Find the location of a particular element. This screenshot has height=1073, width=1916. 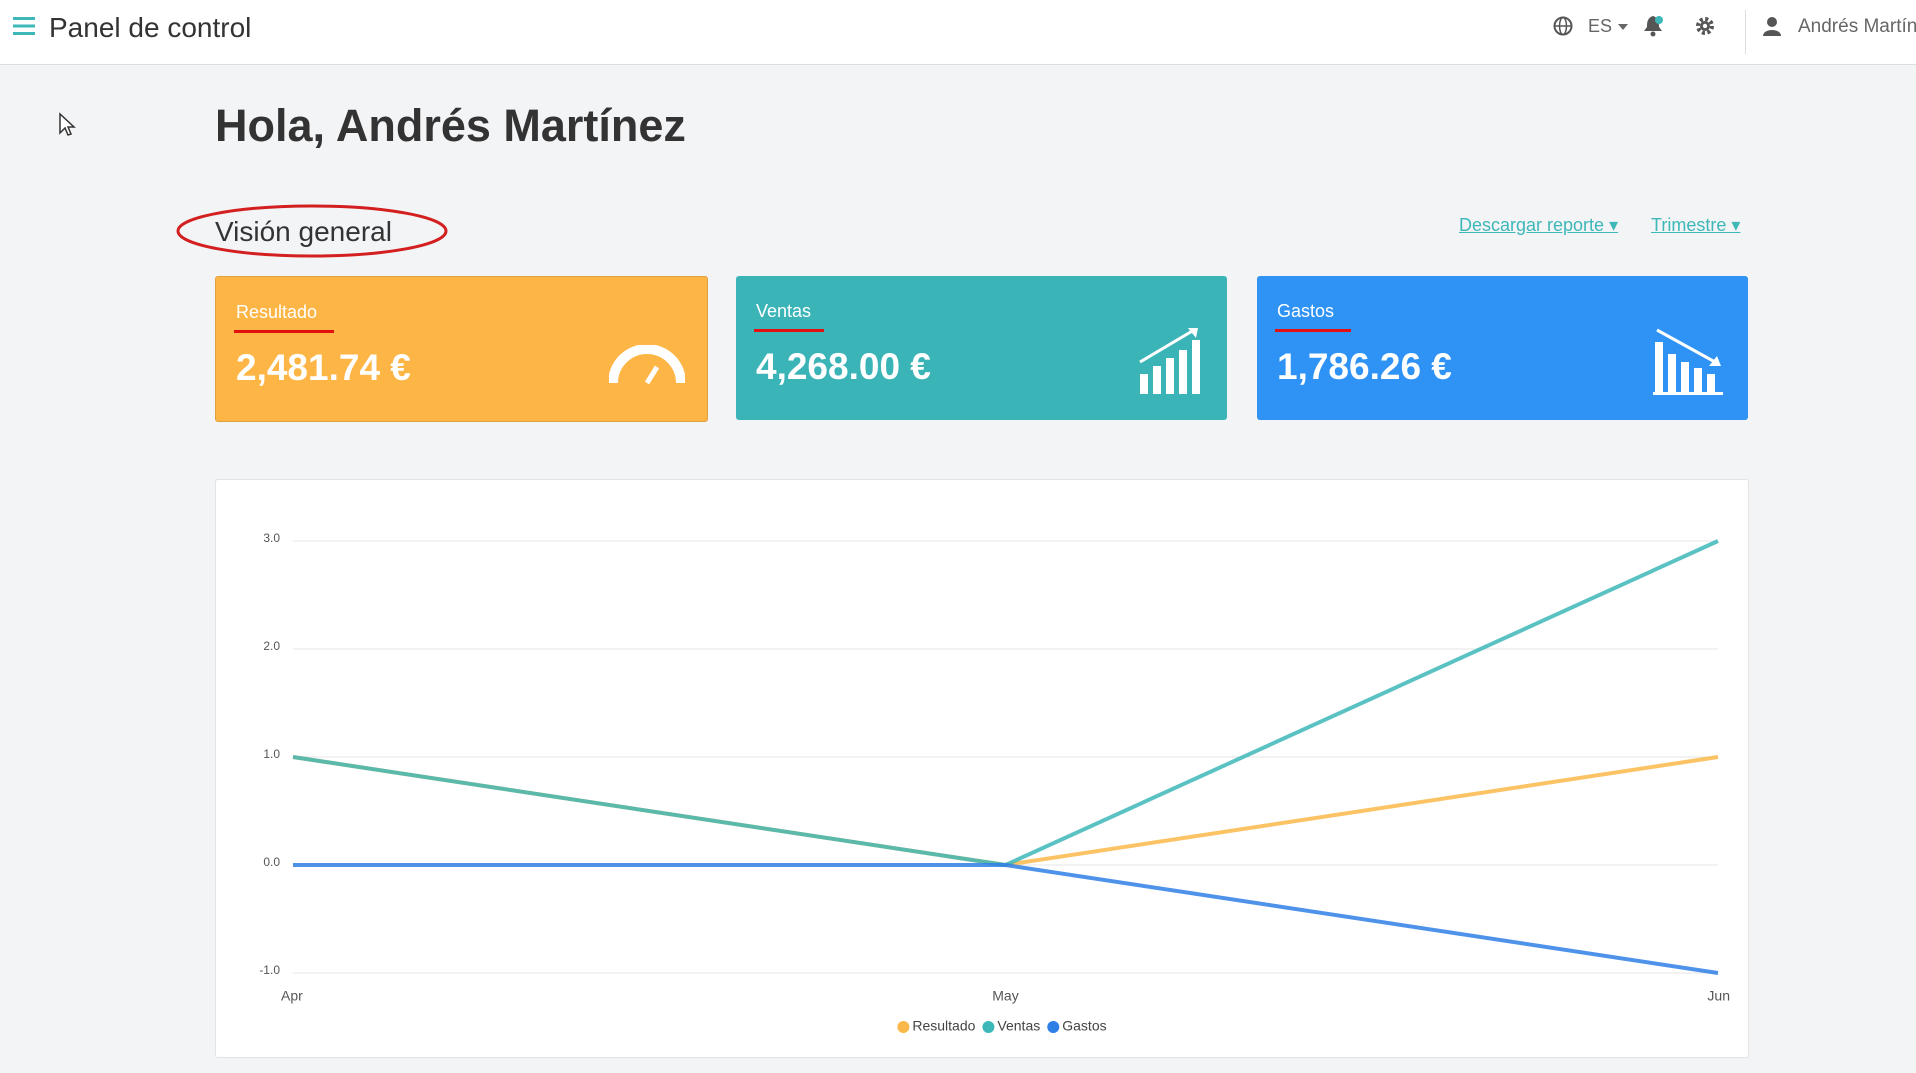

gauge-icon is located at coordinates (647, 365).